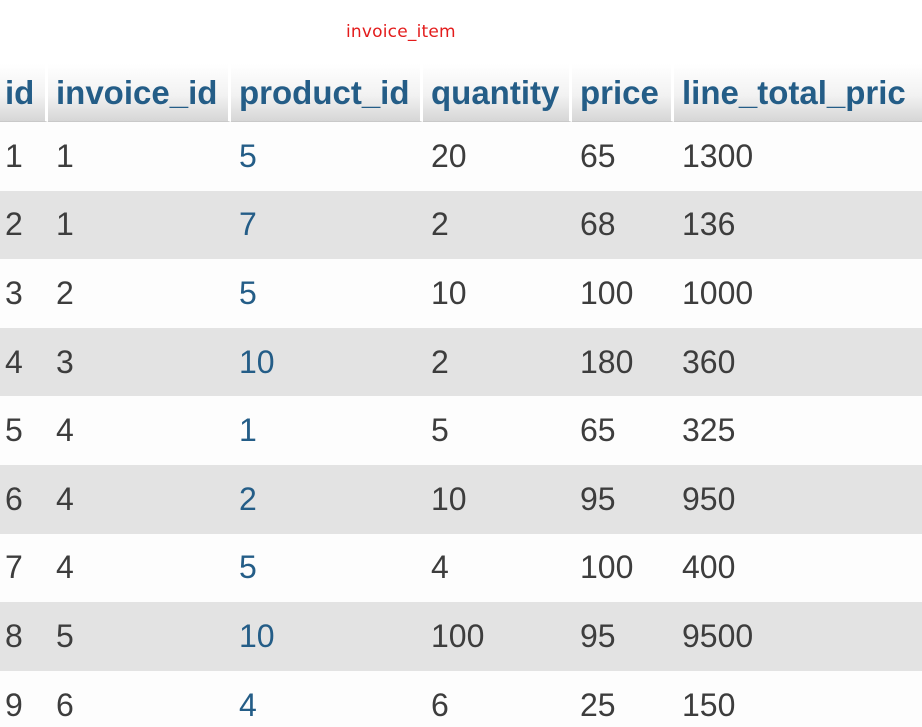 This screenshot has height=727, width=922. I want to click on cell-line-total-price: 150, so click(798, 698).